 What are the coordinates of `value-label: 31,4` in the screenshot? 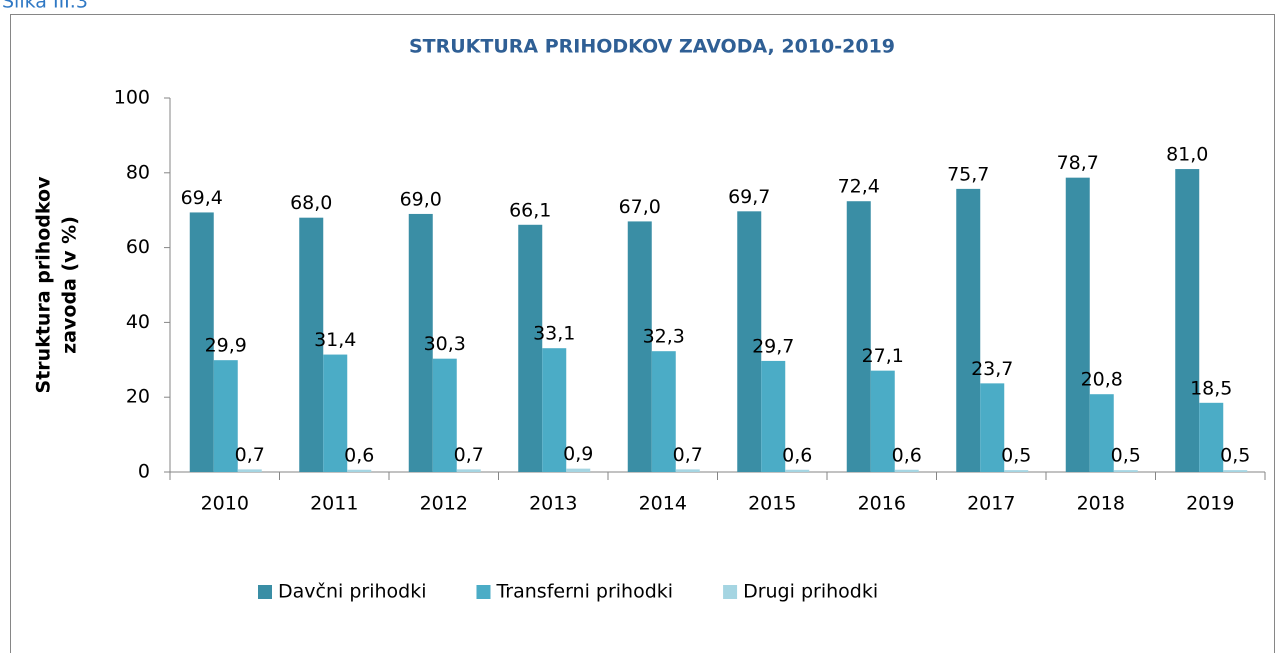 It's located at (335, 340).